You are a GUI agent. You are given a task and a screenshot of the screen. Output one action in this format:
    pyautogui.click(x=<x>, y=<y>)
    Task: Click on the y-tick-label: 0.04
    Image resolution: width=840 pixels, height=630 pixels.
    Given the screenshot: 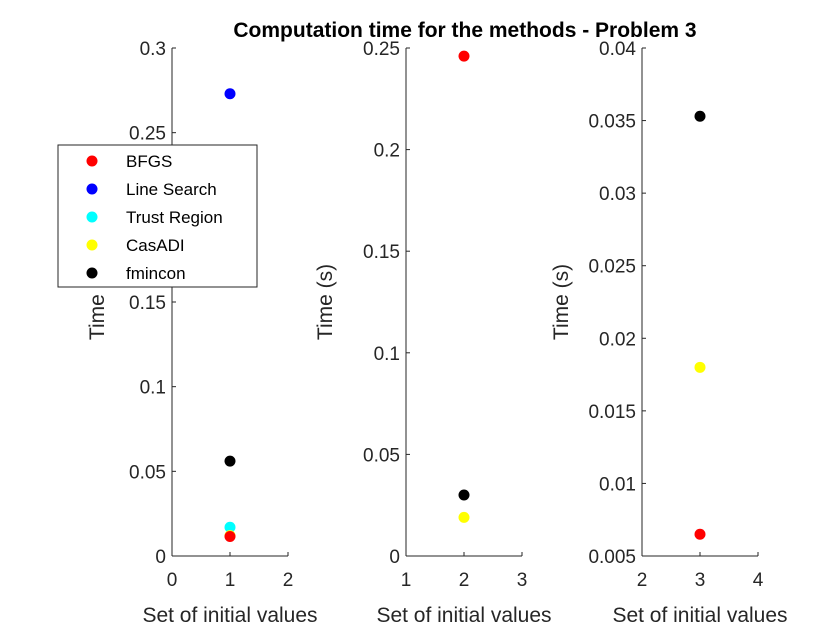 What is the action you would take?
    pyautogui.click(x=617, y=49)
    